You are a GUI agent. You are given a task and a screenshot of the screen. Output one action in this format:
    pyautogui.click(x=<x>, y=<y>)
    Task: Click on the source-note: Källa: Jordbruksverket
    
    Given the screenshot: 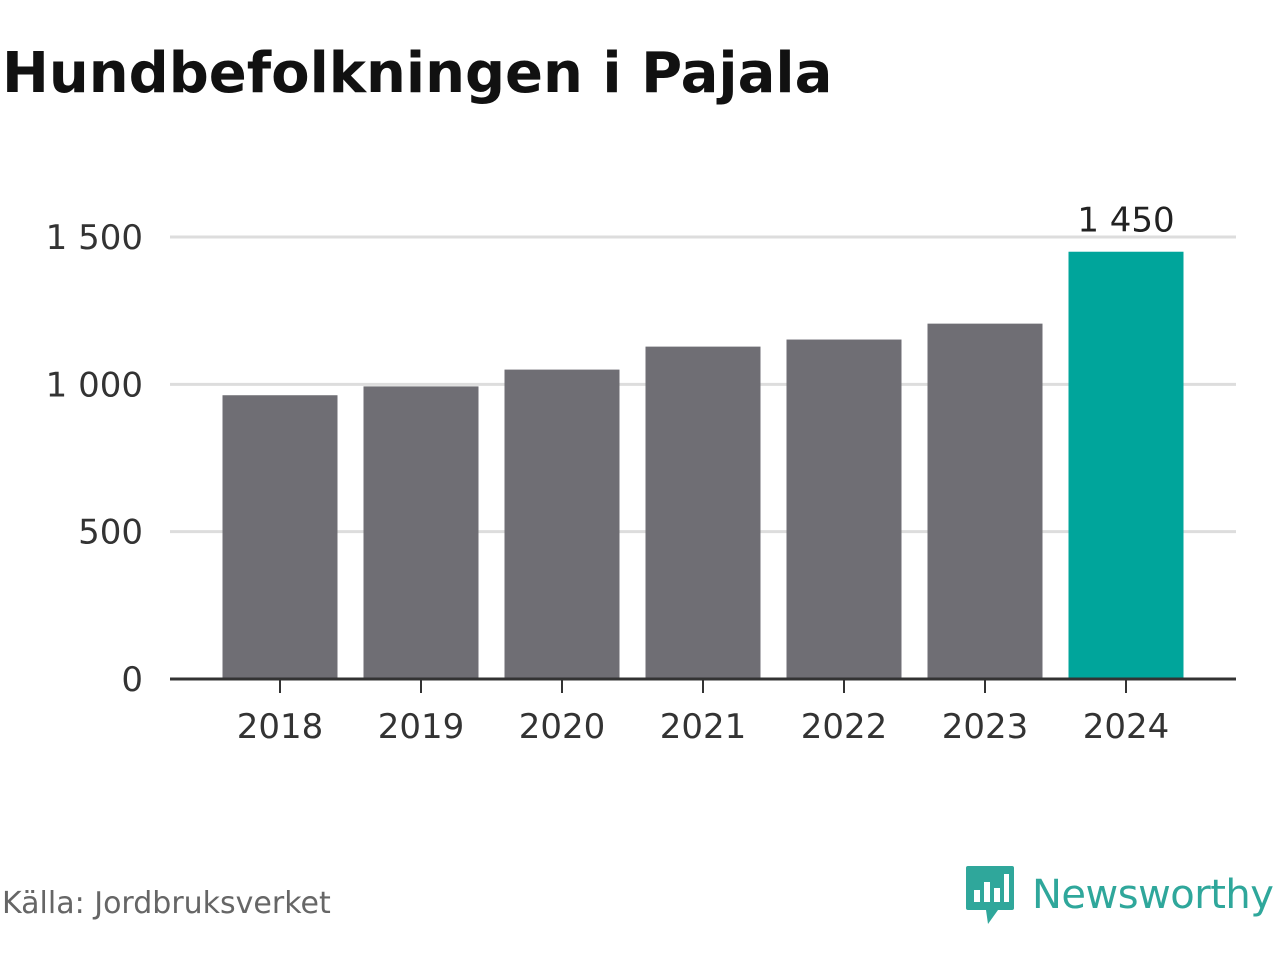 What is the action you would take?
    pyautogui.click(x=166, y=903)
    